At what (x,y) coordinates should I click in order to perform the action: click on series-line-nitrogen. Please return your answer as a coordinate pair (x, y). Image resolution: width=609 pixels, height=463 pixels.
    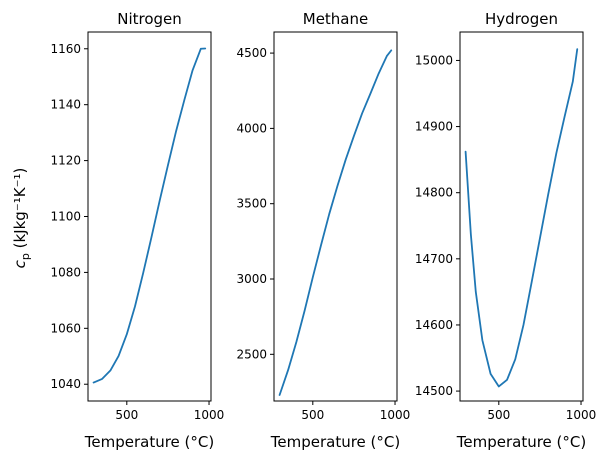
    Looking at the image, I should click on (149, 215).